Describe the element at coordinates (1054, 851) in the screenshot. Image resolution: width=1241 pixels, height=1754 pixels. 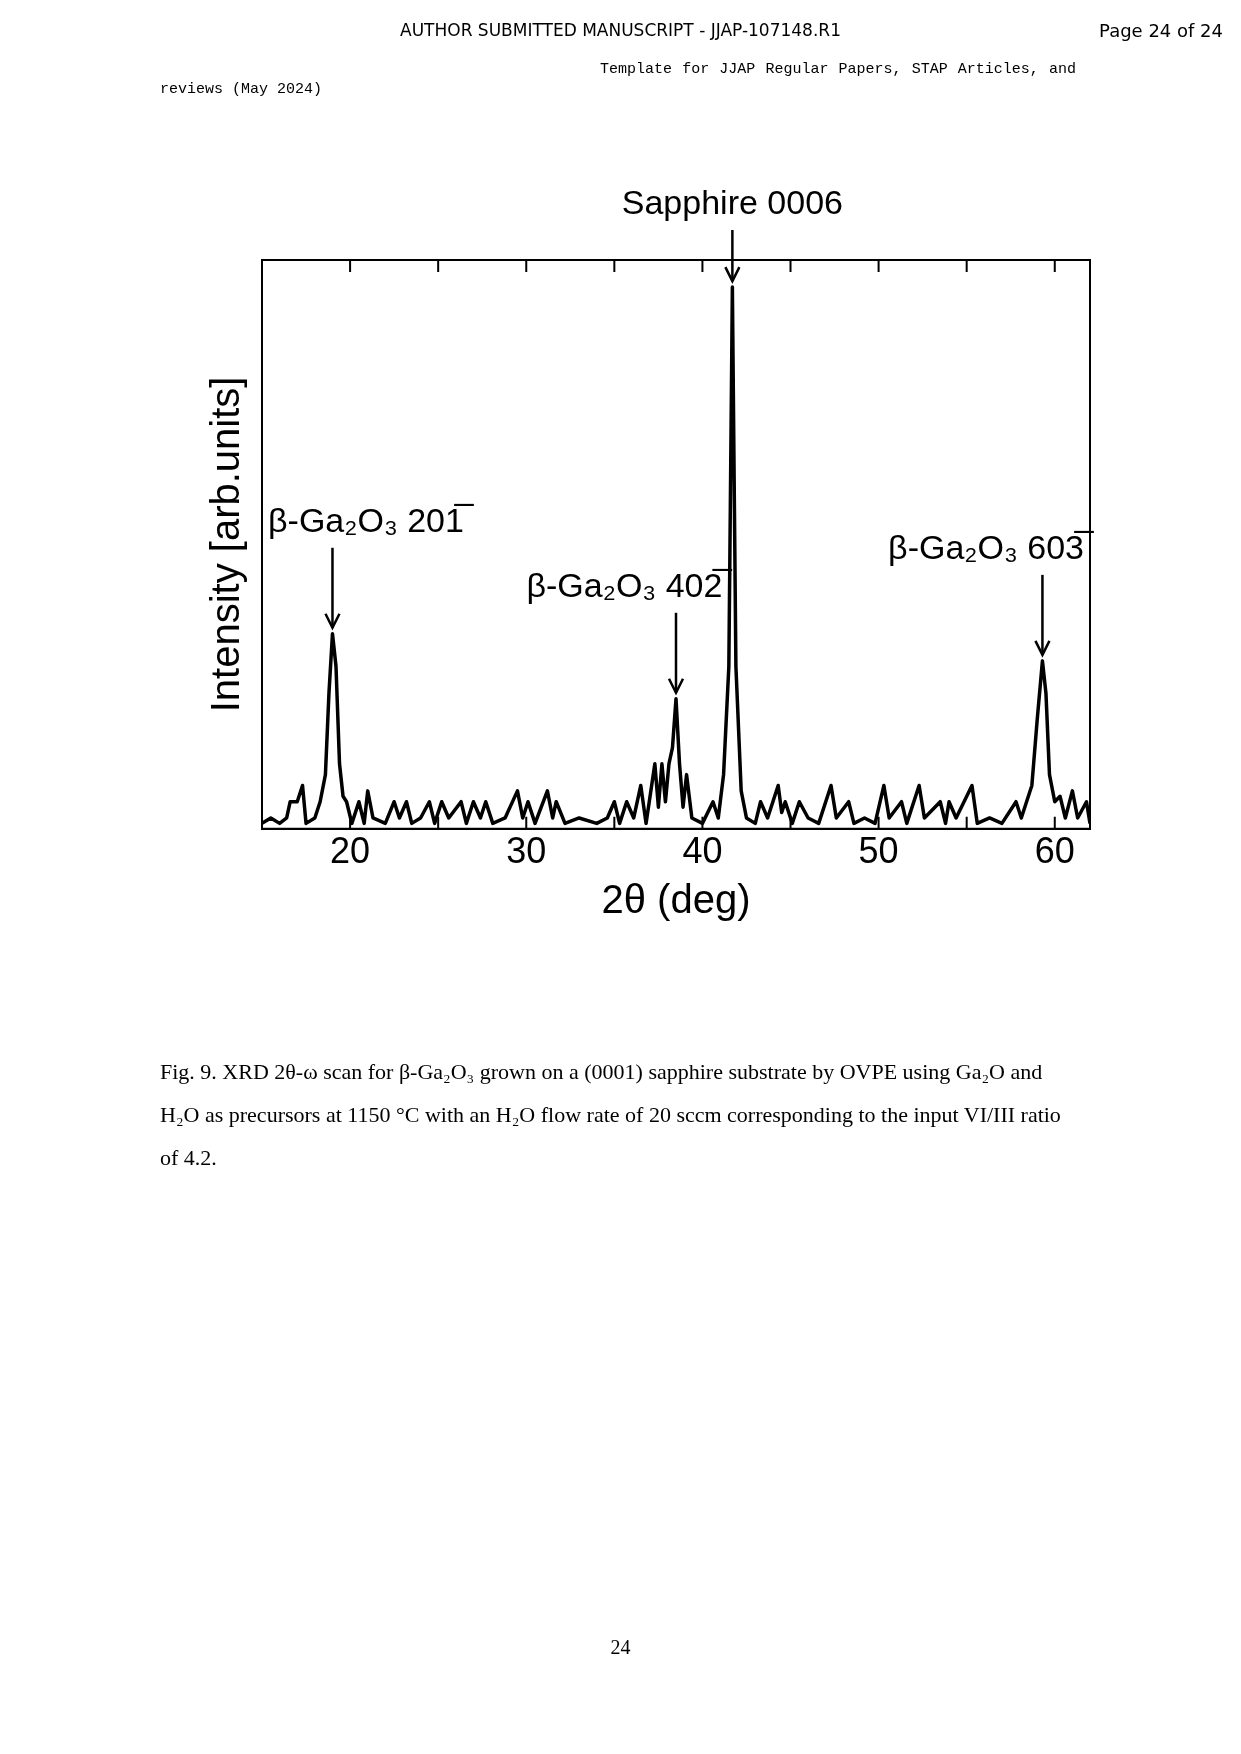
I see `x-tick-label: 60` at that location.